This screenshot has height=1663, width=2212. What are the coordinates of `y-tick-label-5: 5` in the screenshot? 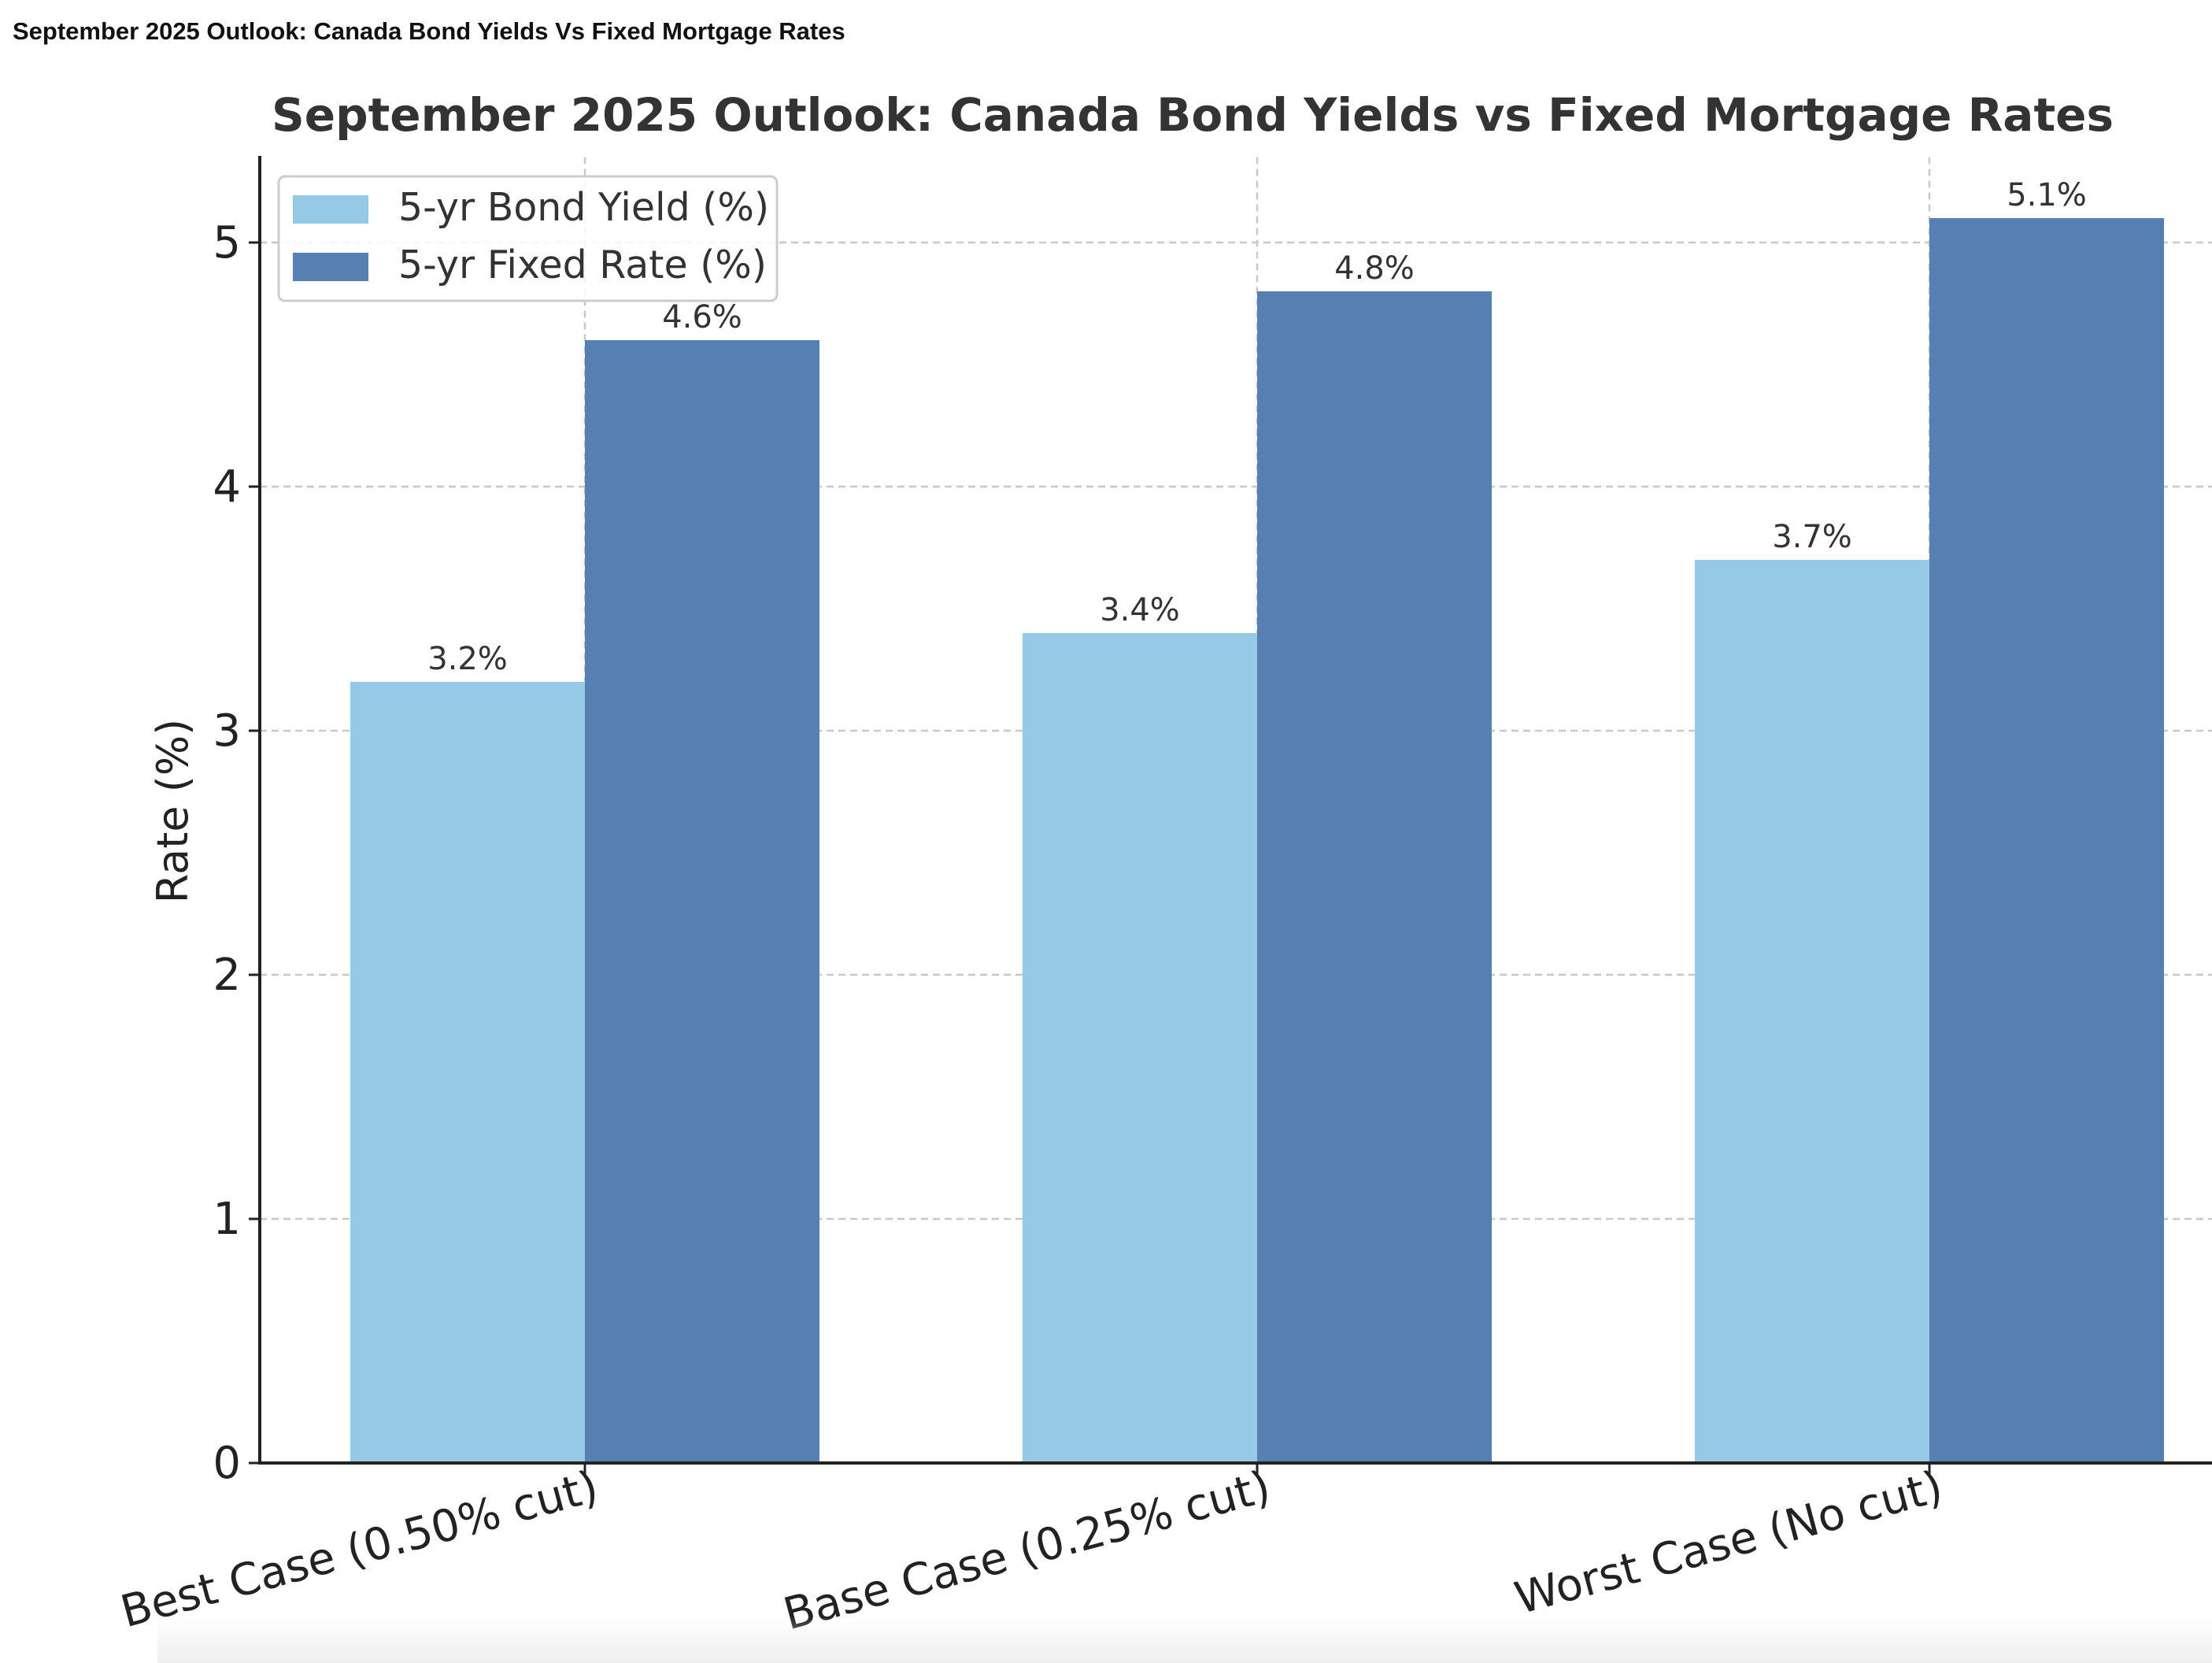 It's located at (227, 243).